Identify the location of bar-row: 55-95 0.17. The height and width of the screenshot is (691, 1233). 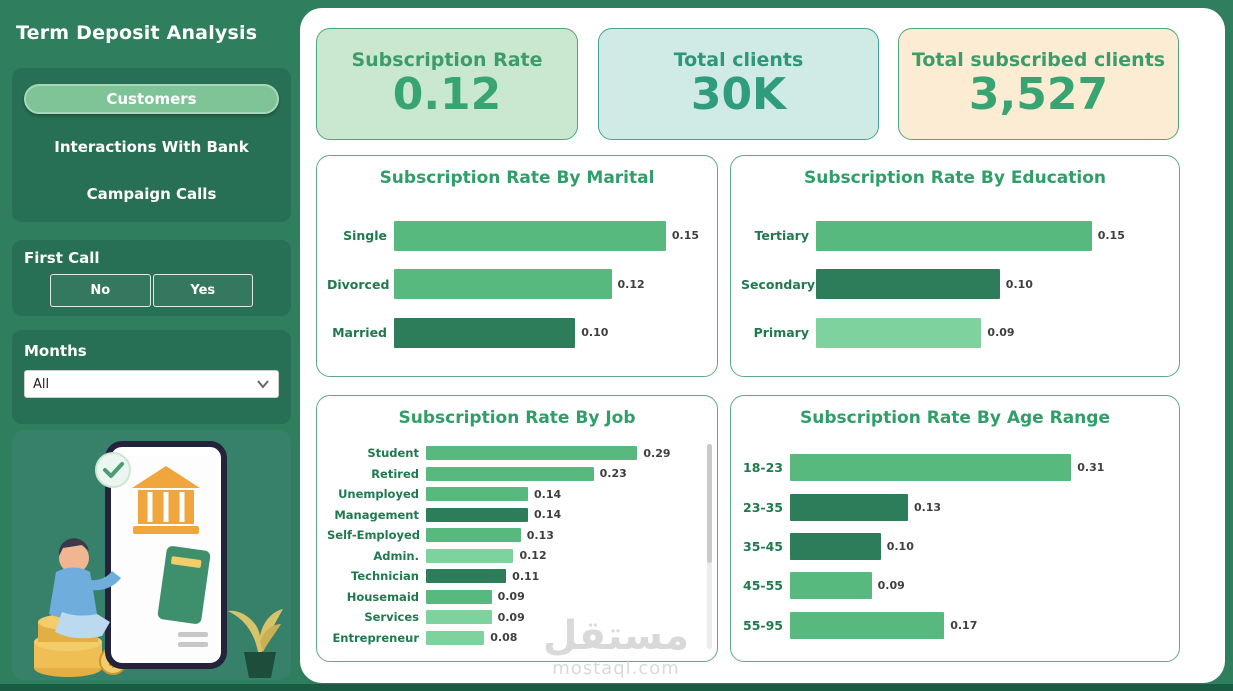
(953, 625).